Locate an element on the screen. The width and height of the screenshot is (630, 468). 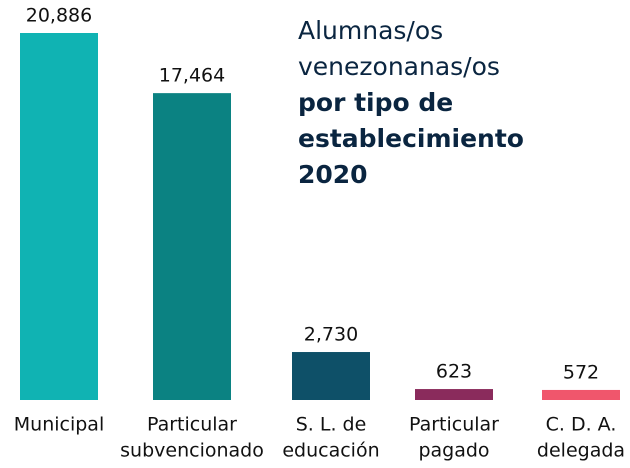
x-tick-label: Municipal is located at coordinates (59, 425).